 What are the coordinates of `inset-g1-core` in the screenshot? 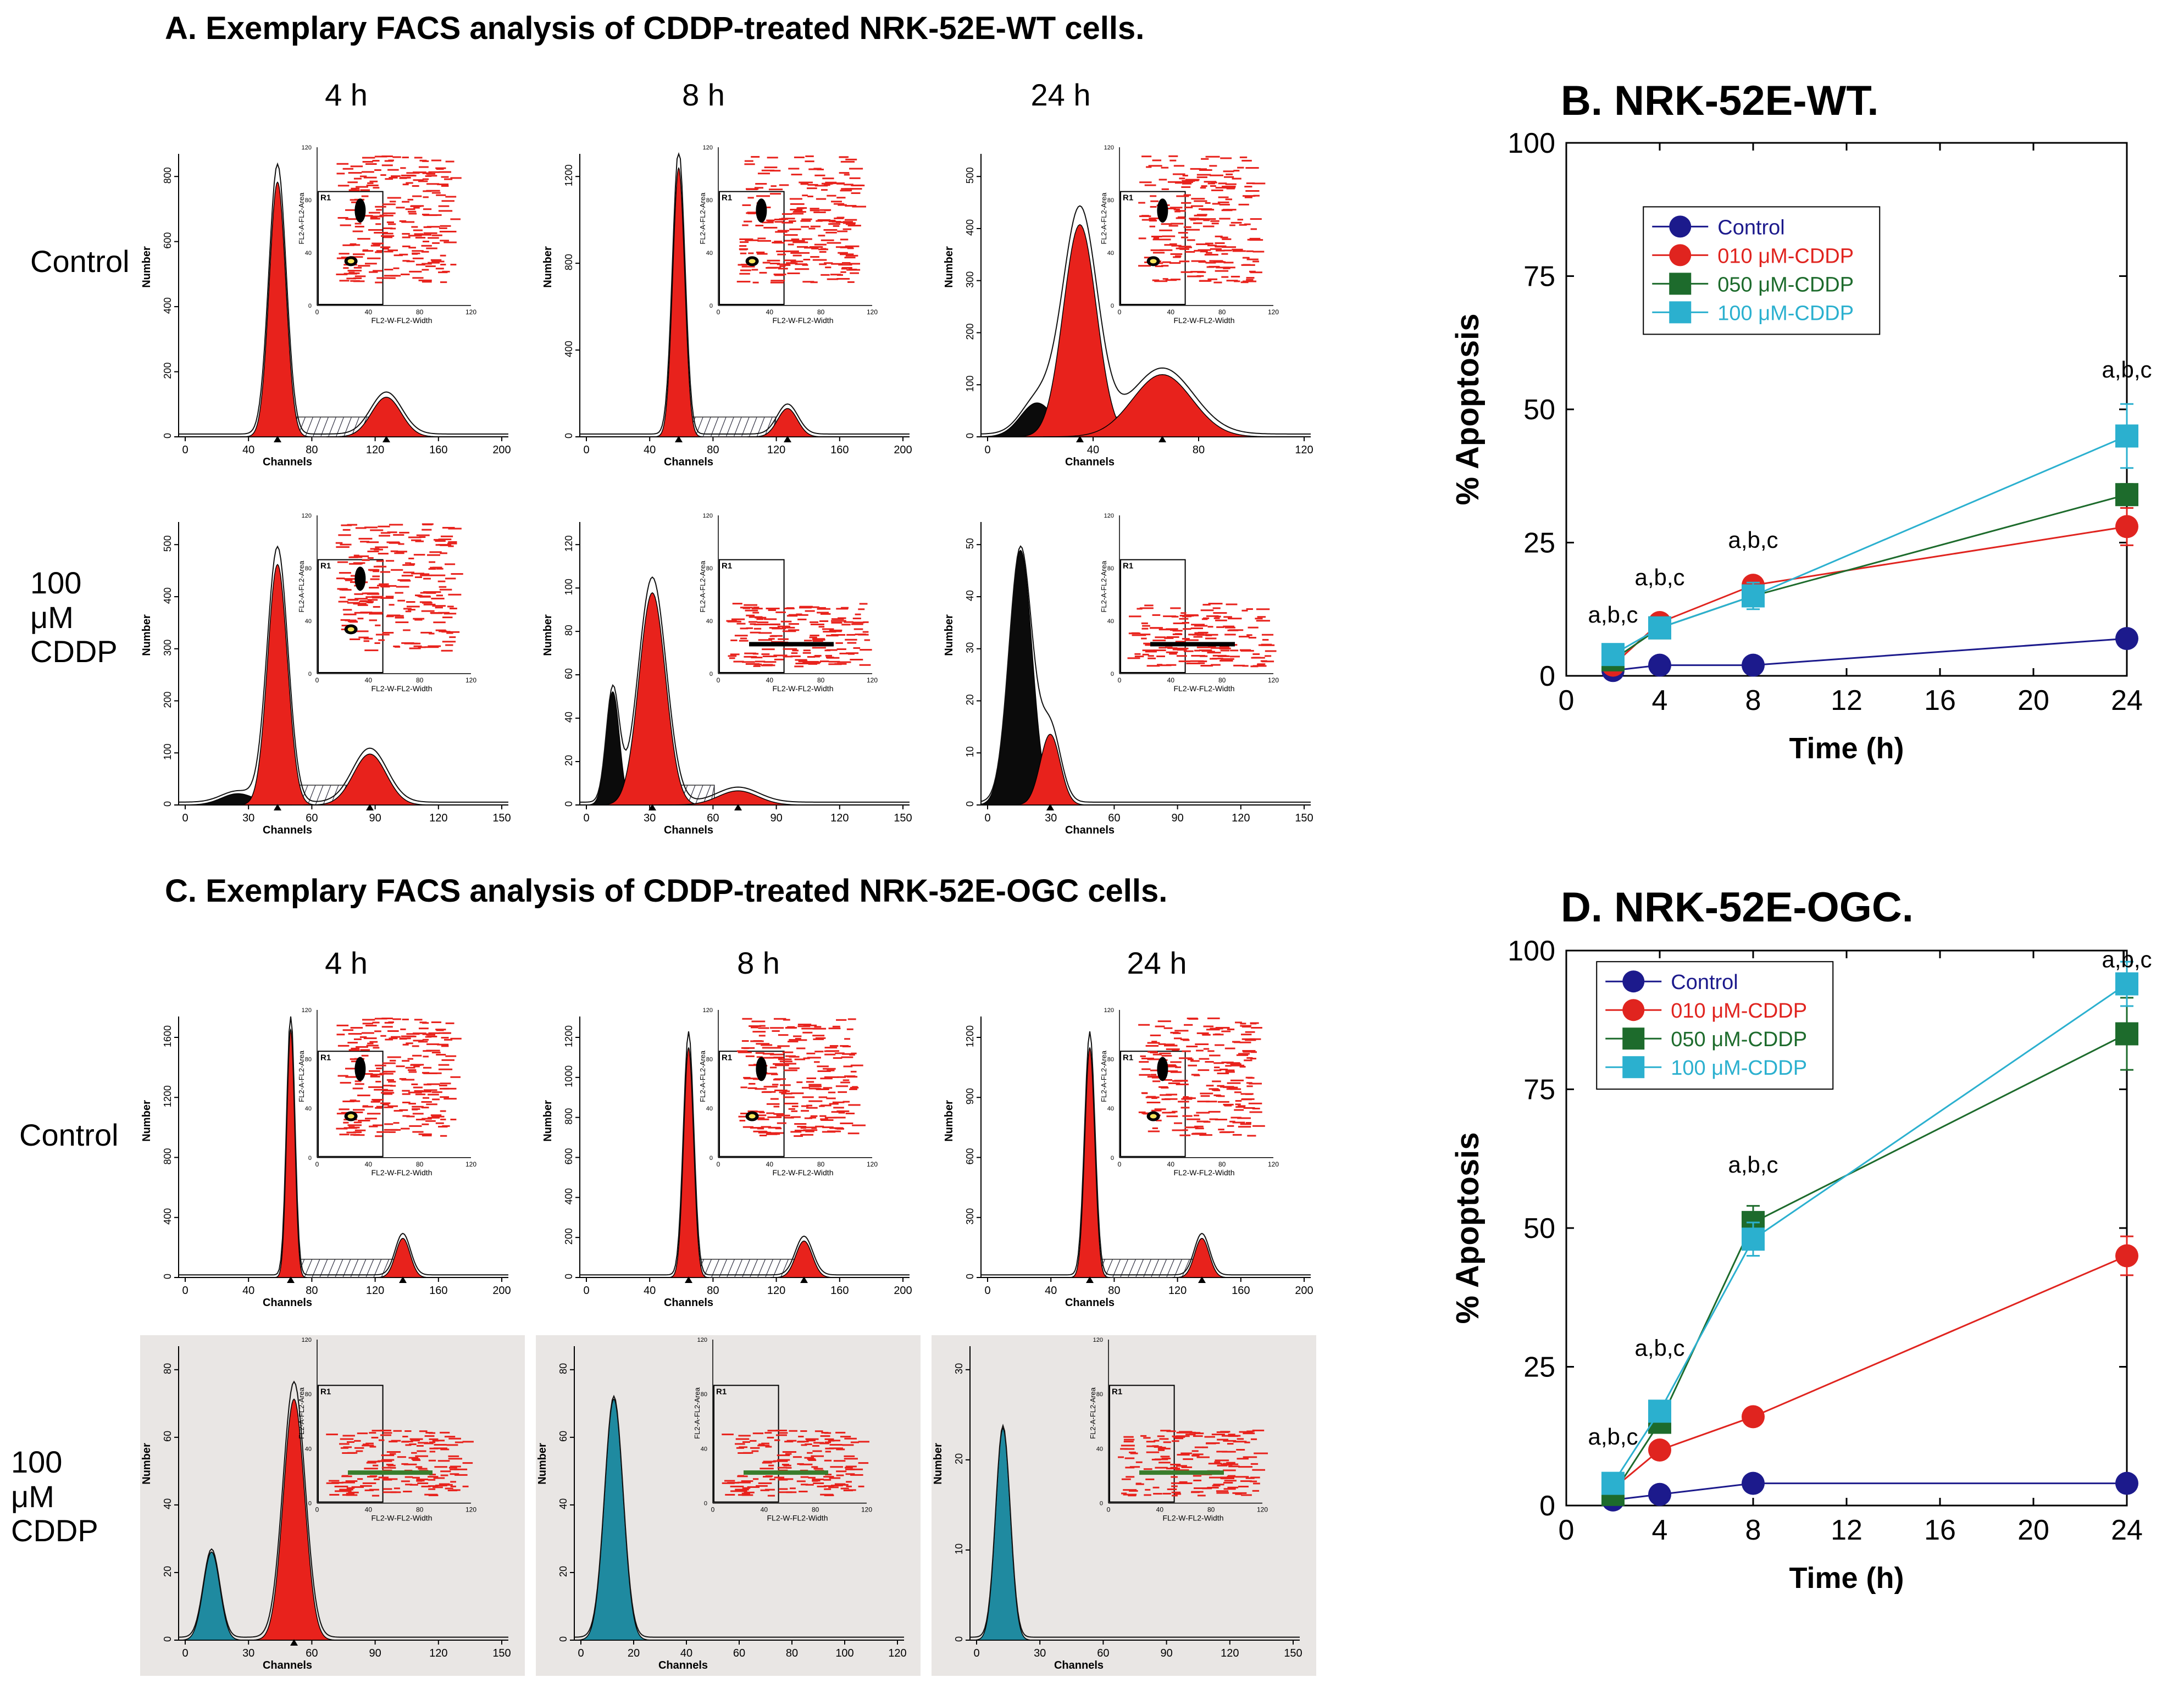 It's located at (350, 1116).